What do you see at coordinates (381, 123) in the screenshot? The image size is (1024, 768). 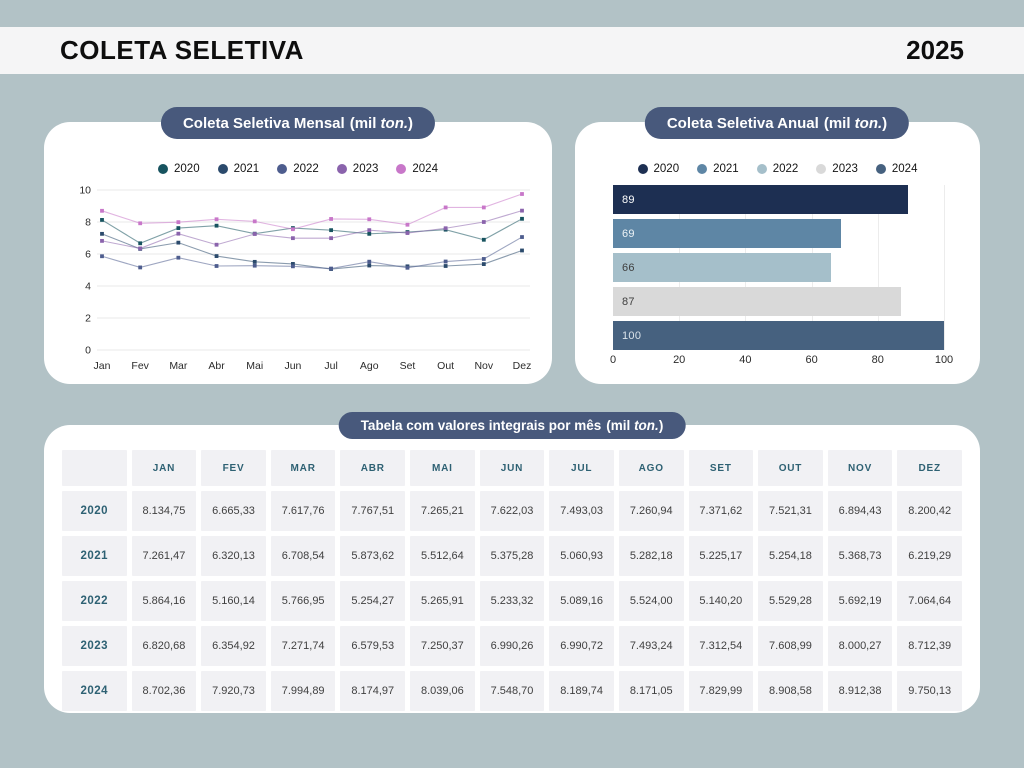 I see `monthly-chart-unit: (mil ton.)` at bounding box center [381, 123].